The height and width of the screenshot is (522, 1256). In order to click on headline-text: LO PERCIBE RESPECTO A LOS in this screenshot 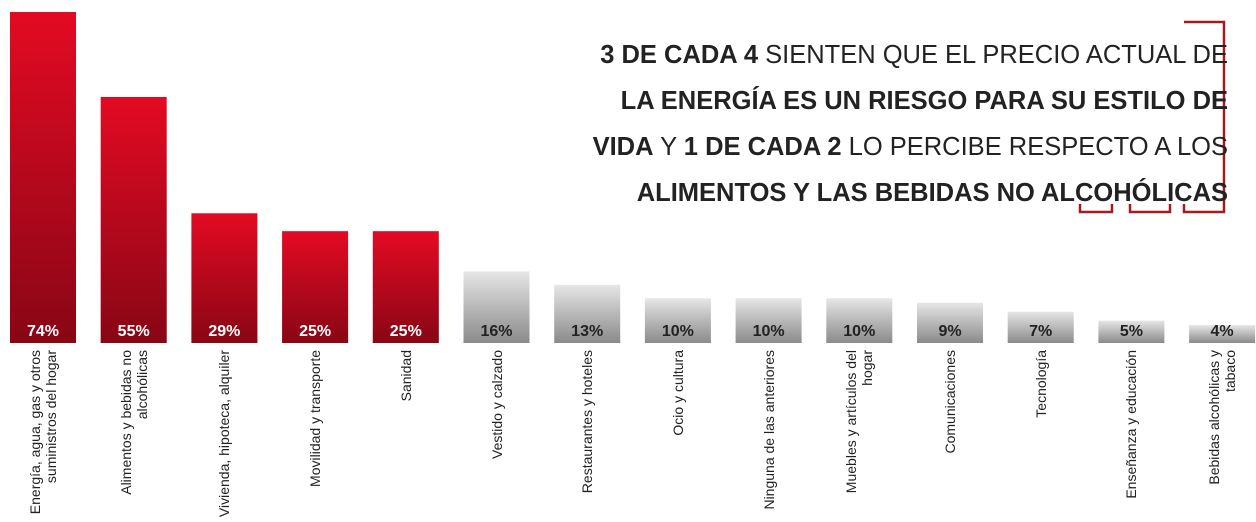, I will do `click(1034, 147)`.